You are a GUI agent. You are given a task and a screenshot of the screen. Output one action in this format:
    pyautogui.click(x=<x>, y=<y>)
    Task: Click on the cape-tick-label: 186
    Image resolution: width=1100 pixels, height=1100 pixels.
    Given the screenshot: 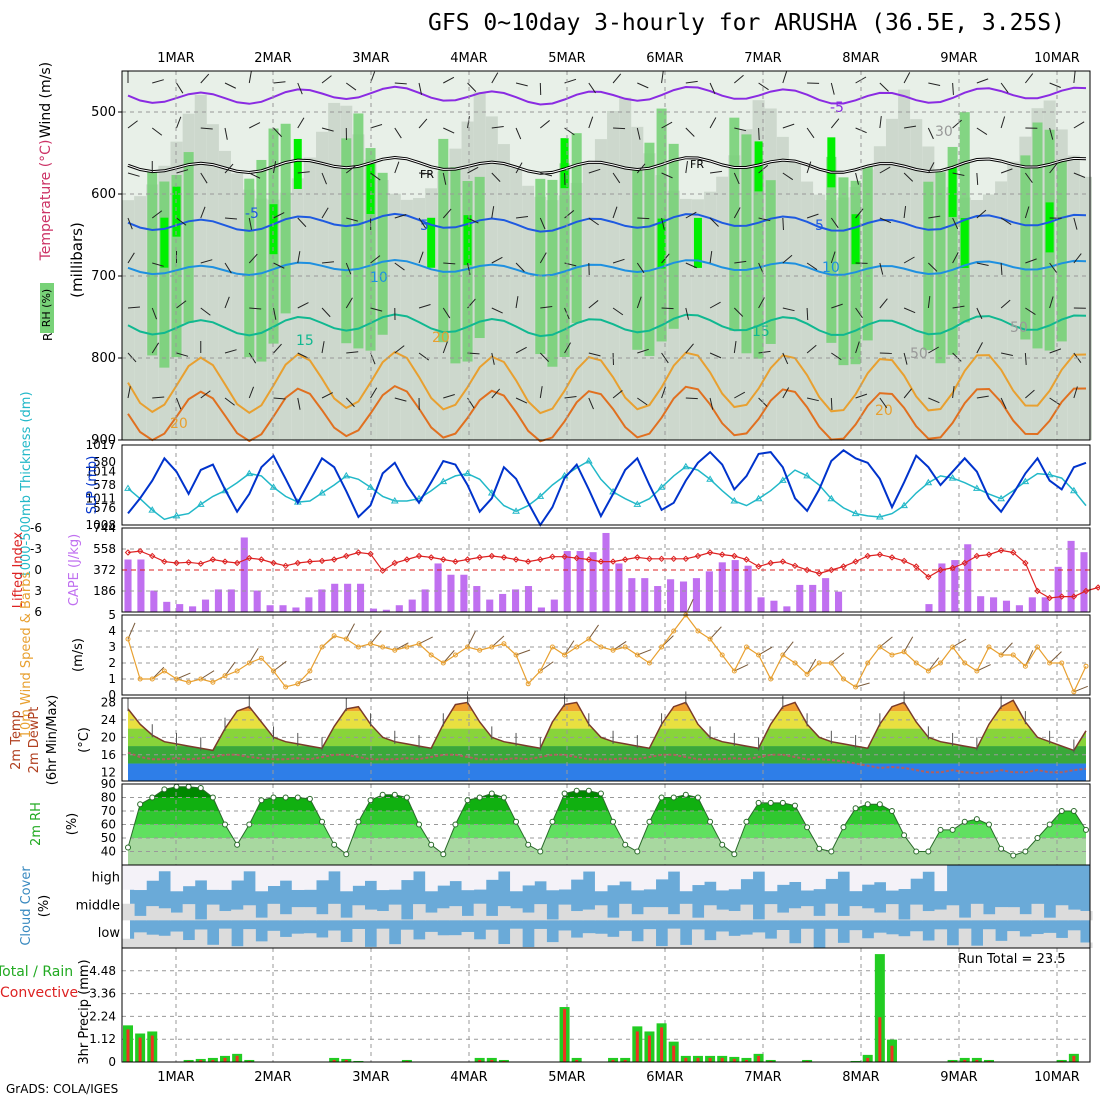 What is the action you would take?
    pyautogui.click(x=104, y=591)
    